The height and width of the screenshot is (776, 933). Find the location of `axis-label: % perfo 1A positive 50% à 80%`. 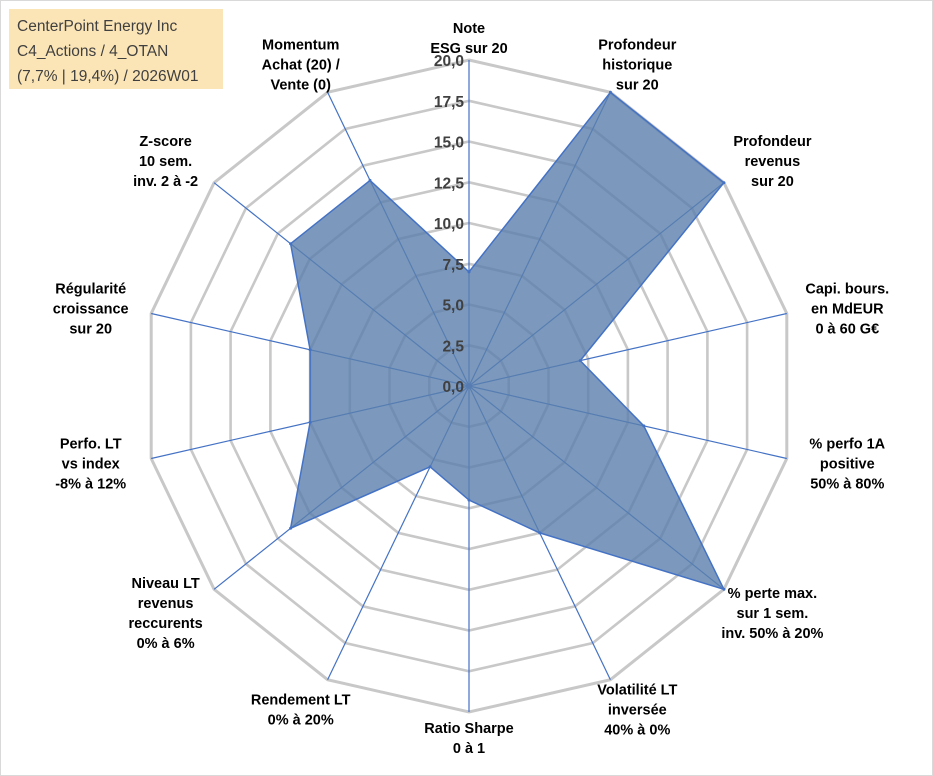

axis-label: % perfo 1A positive 50% à 80% is located at coordinates (847, 464).